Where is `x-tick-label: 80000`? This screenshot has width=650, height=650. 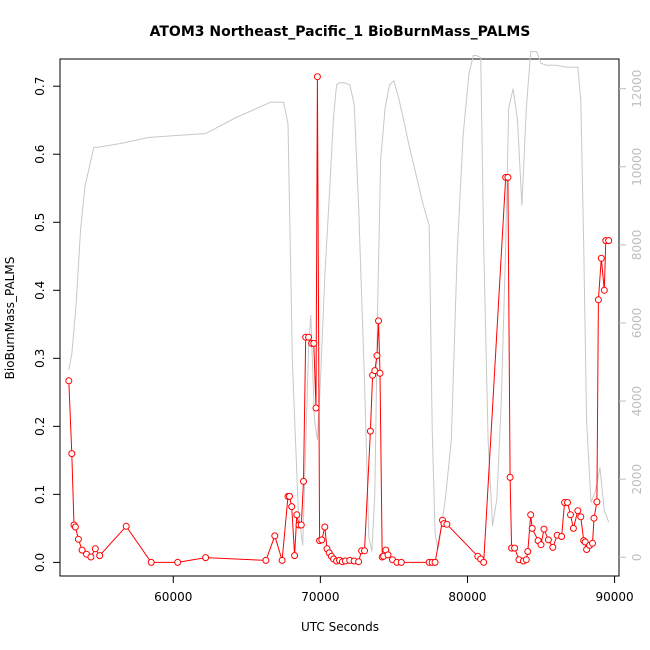
x-tick-label: 80000 is located at coordinates (467, 597).